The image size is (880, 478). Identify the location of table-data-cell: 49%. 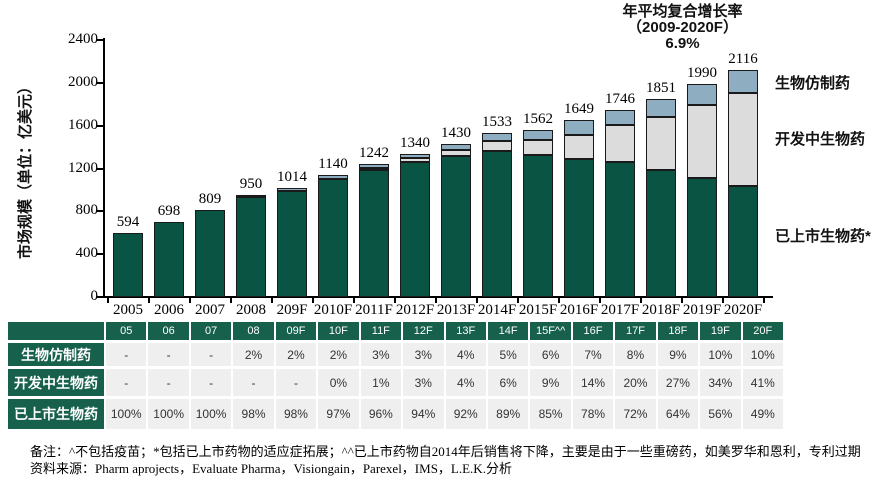
(762, 414).